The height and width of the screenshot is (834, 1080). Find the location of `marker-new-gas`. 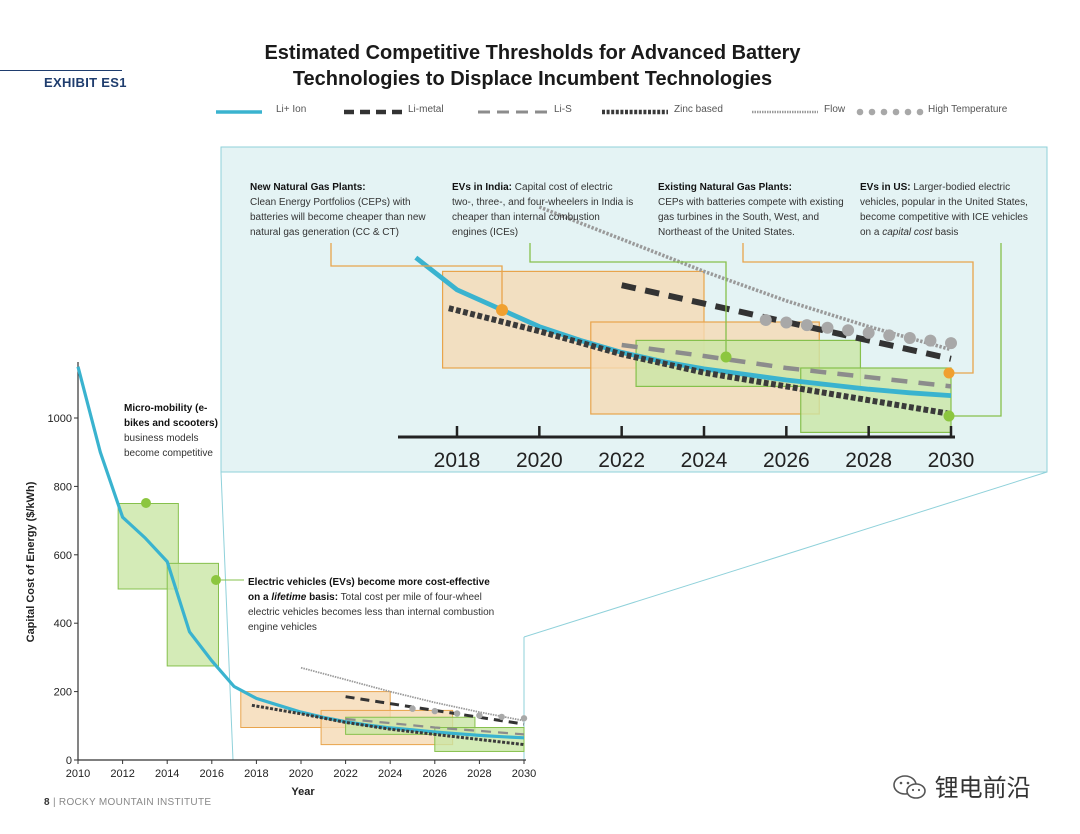

marker-new-gas is located at coordinates (502, 310).